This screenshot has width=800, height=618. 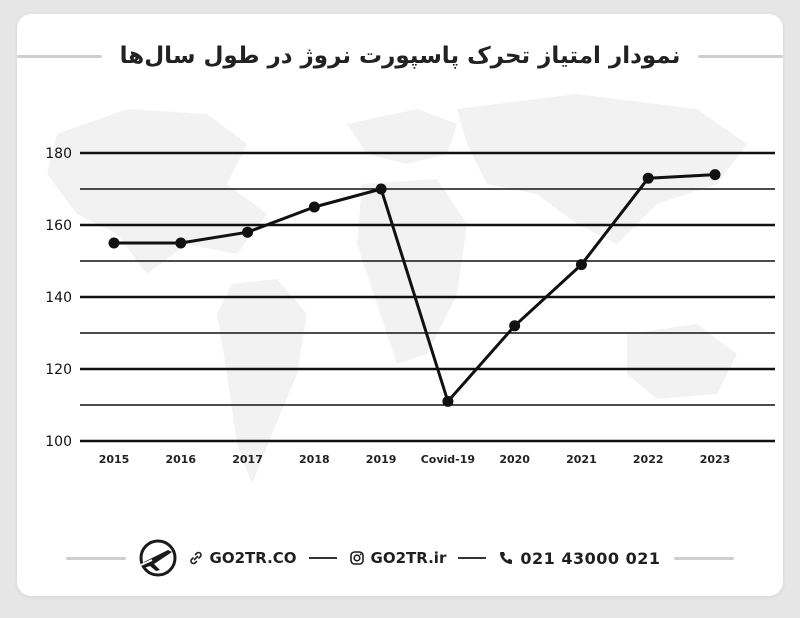 I want to click on x-tick-label: 2021, so click(x=581, y=459).